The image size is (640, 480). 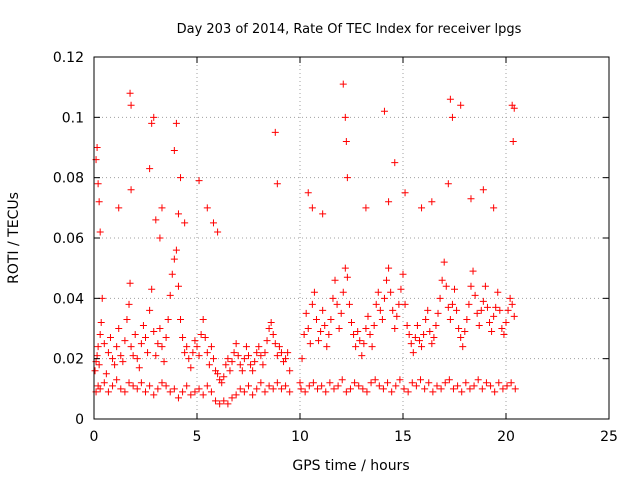 What do you see at coordinates (68, 299) in the screenshot?
I see `y-tick-label: 0.04` at bounding box center [68, 299].